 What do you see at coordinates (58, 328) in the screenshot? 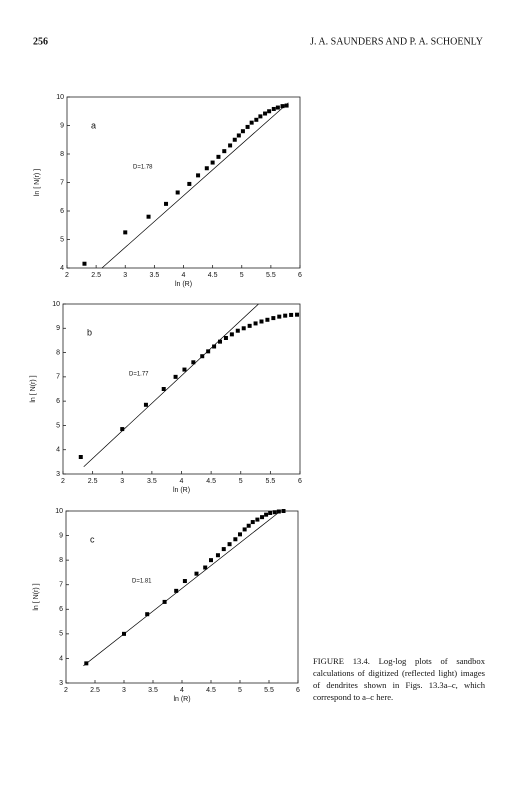
I see `y-tick-label: 9` at bounding box center [58, 328].